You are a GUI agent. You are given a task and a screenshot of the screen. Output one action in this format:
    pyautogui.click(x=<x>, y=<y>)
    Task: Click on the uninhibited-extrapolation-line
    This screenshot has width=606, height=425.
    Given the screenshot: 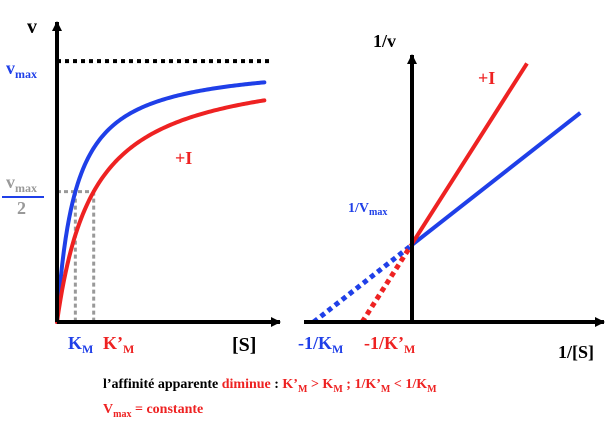 What is the action you would take?
    pyautogui.click(x=362, y=283)
    